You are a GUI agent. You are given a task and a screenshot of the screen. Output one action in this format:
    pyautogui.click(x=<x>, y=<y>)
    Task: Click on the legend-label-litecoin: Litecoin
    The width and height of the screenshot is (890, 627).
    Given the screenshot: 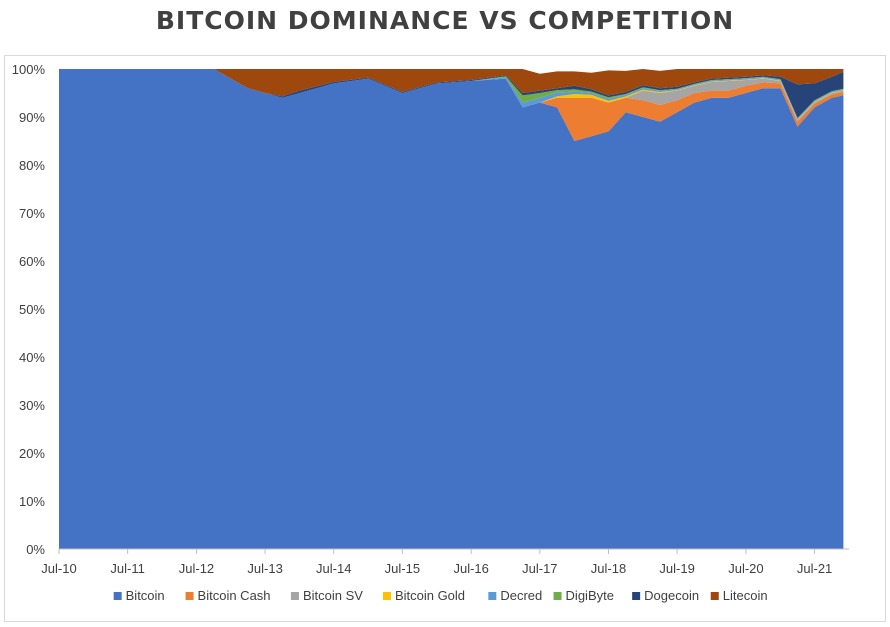 What is the action you would take?
    pyautogui.click(x=745, y=595)
    